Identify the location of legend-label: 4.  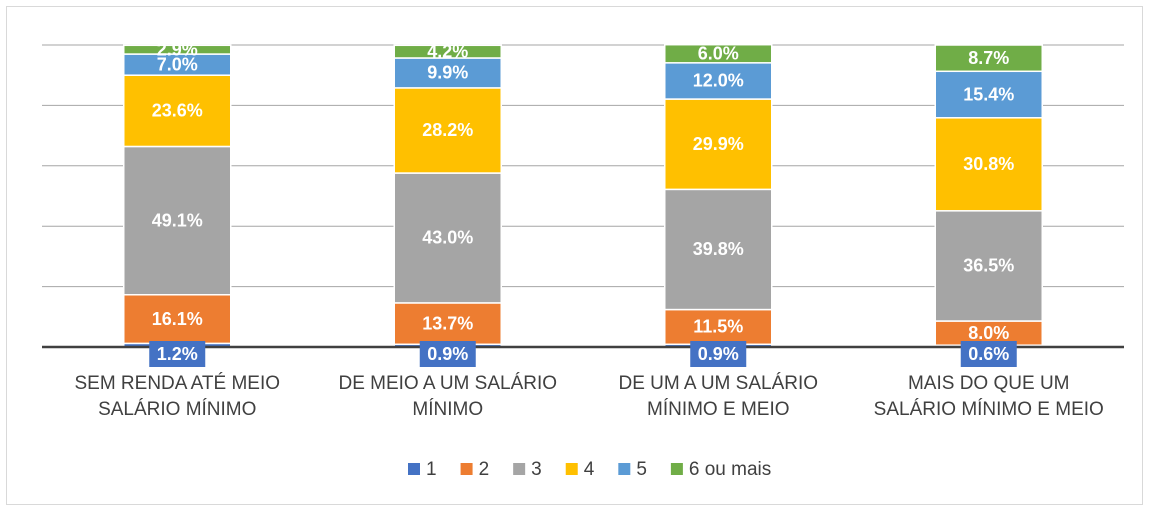
(589, 469).